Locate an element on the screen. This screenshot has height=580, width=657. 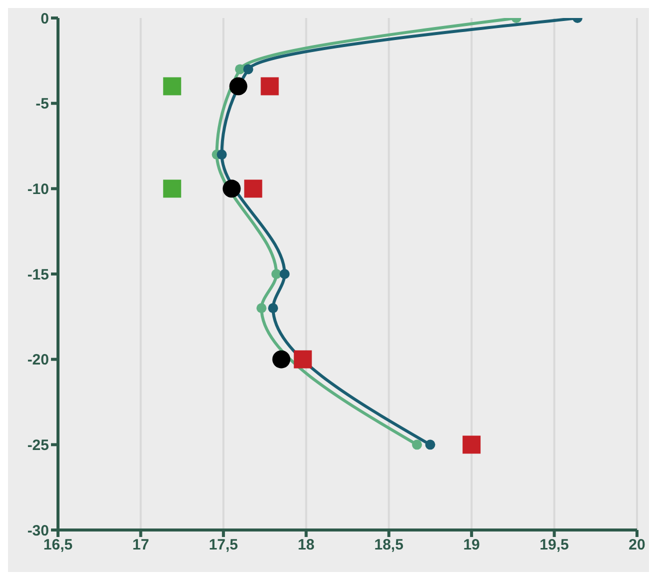
x-tick-label: 19,5 is located at coordinates (554, 545).